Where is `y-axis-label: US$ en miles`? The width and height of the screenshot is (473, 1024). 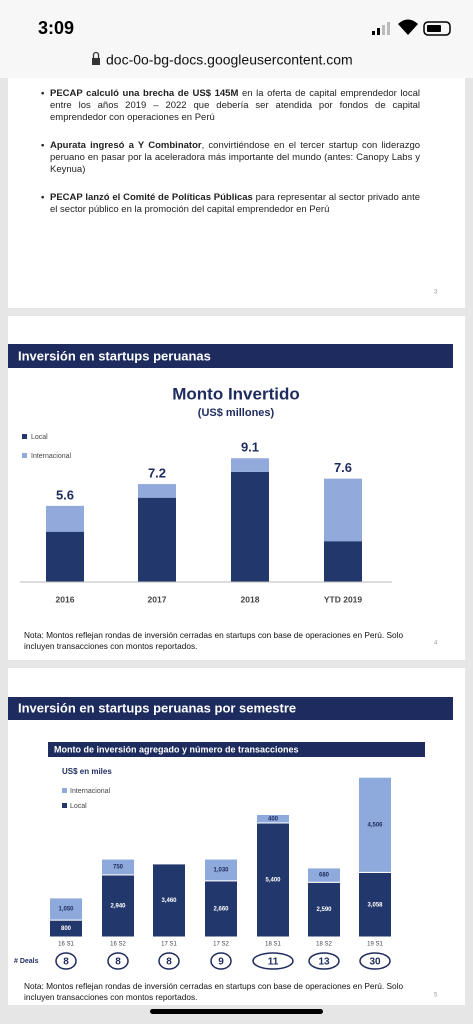 y-axis-label: US$ en miles is located at coordinates (87, 771).